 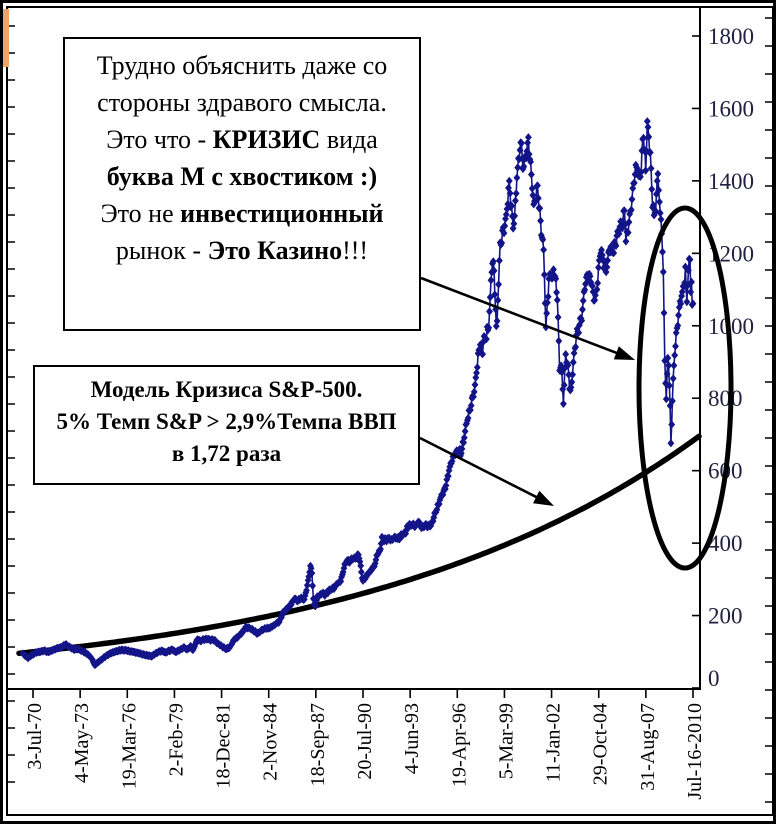 I want to click on x-tick-label: 4-May-73, so click(x=82, y=743).